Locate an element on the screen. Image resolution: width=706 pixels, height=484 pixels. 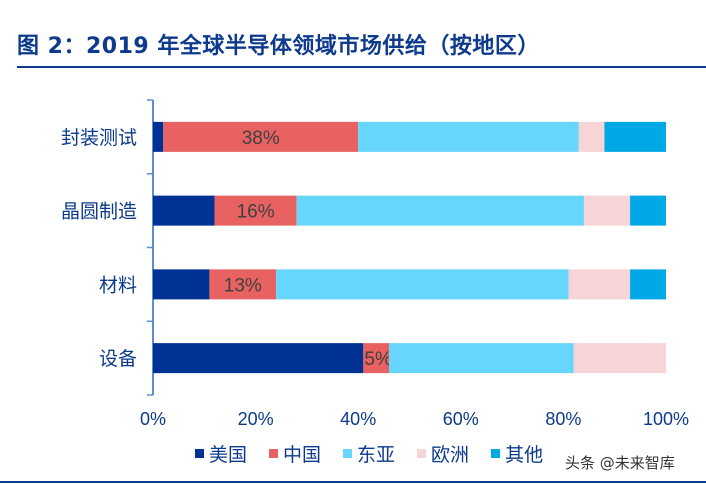
x-tick-label: 80% is located at coordinates (563, 419).